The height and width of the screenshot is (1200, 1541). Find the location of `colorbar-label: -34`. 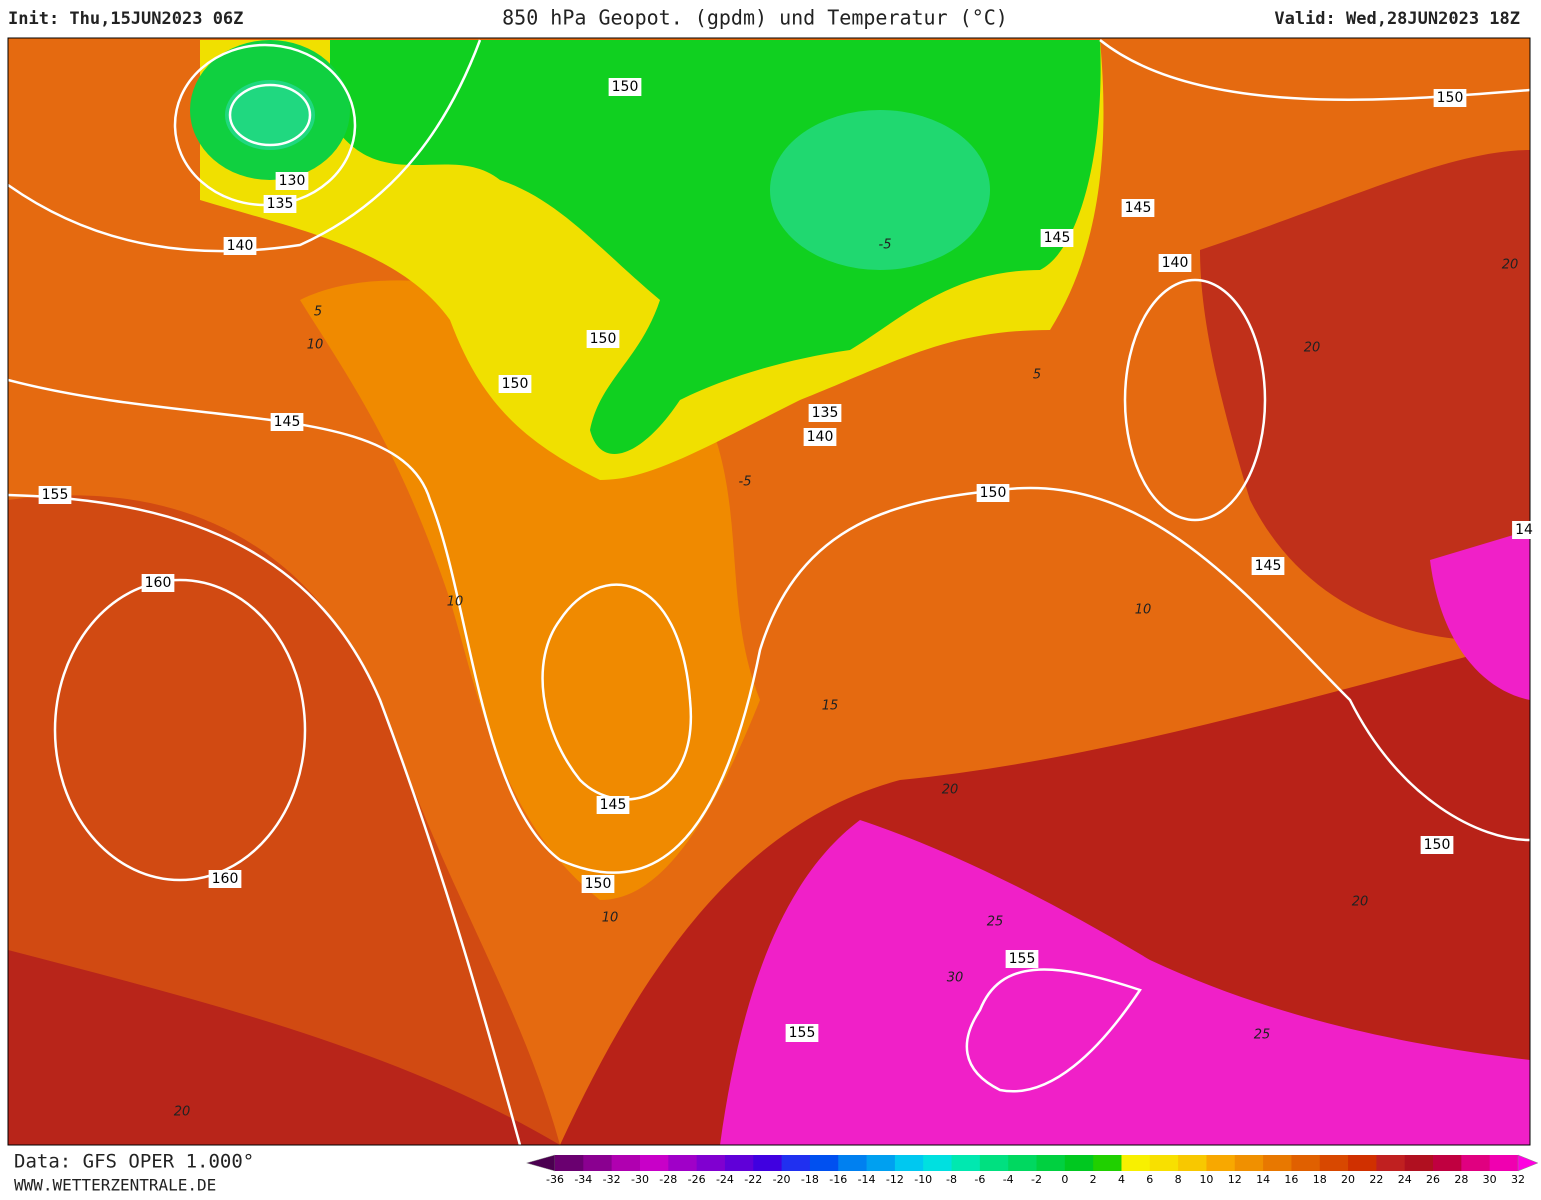

colorbar-label: -34 is located at coordinates (583, 1179).